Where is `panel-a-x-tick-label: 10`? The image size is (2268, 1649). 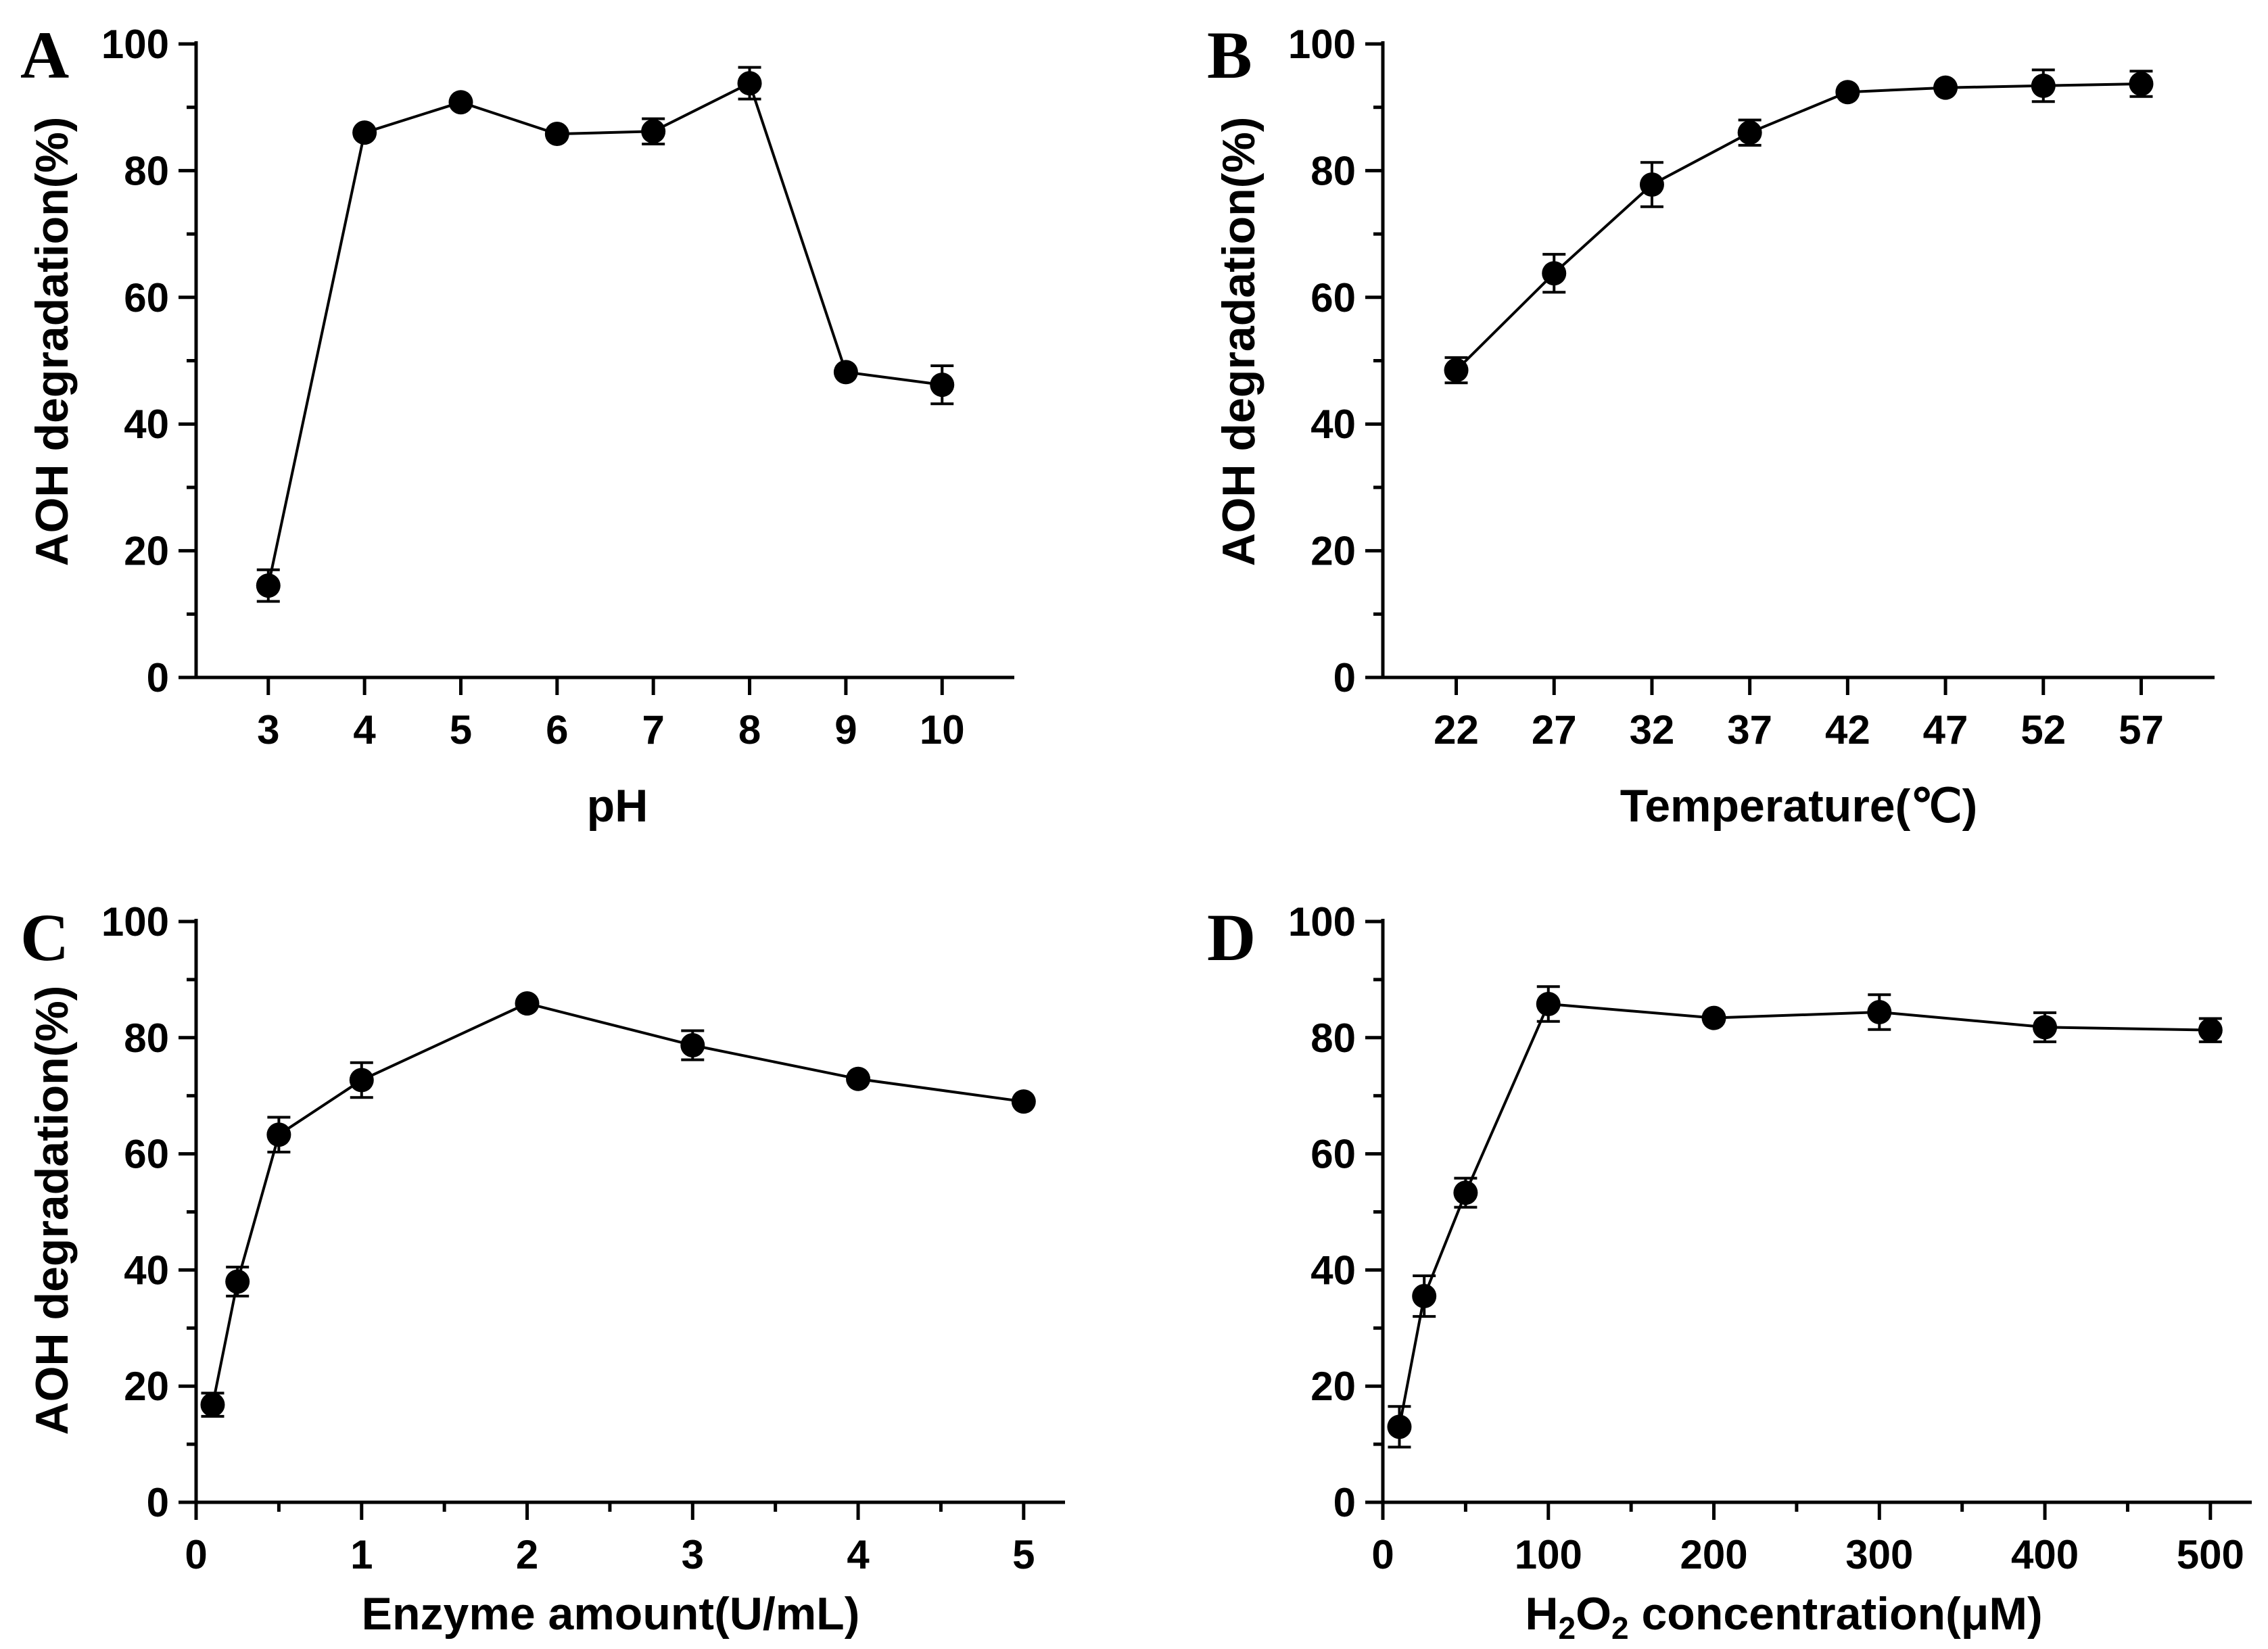 panel-a-x-tick-label: 10 is located at coordinates (942, 729).